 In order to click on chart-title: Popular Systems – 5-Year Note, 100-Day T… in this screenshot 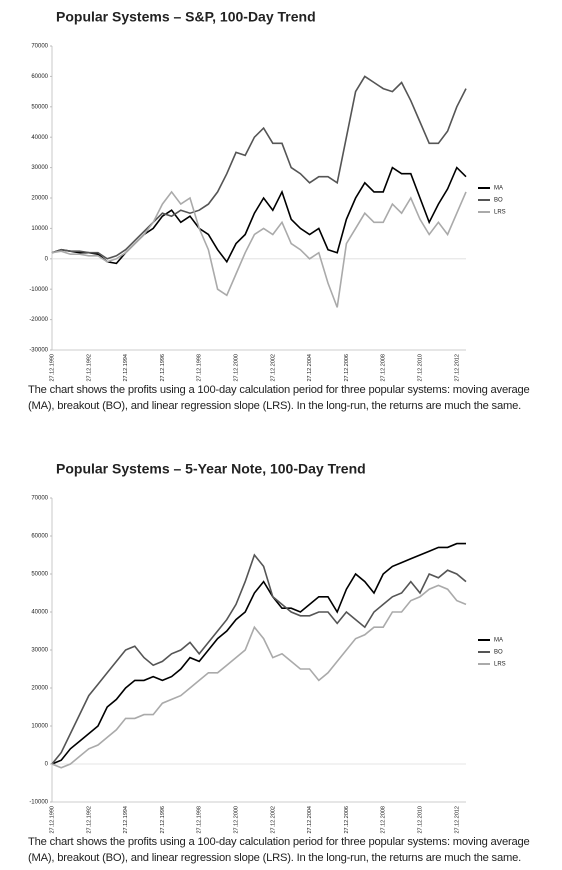, I will do `click(211, 469)`.